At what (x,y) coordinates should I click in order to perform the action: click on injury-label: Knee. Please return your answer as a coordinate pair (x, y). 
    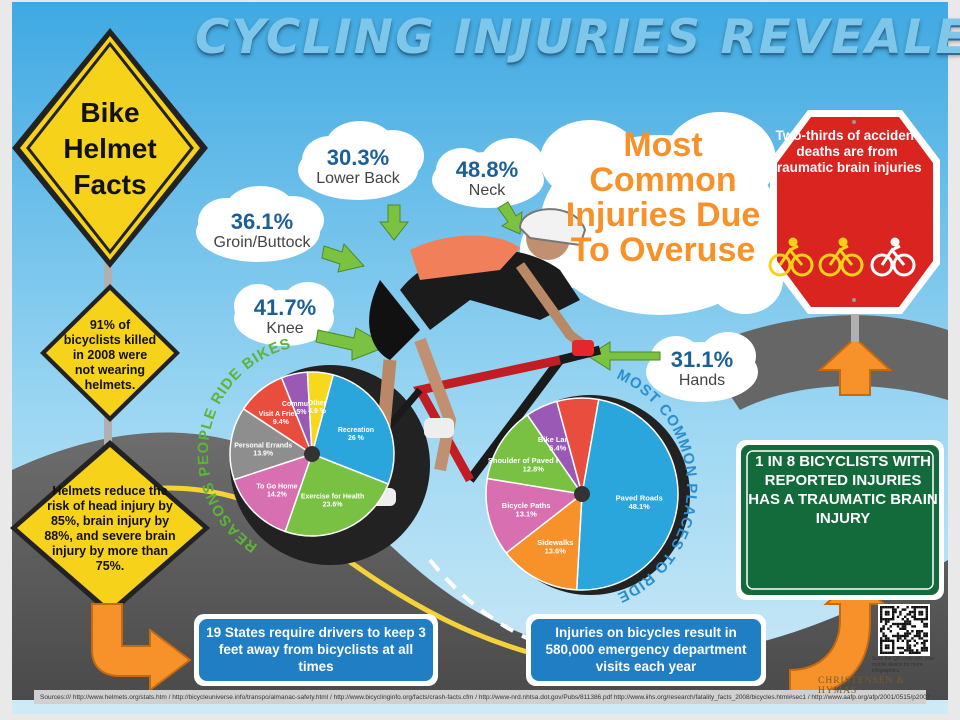
    Looking at the image, I should click on (285, 328).